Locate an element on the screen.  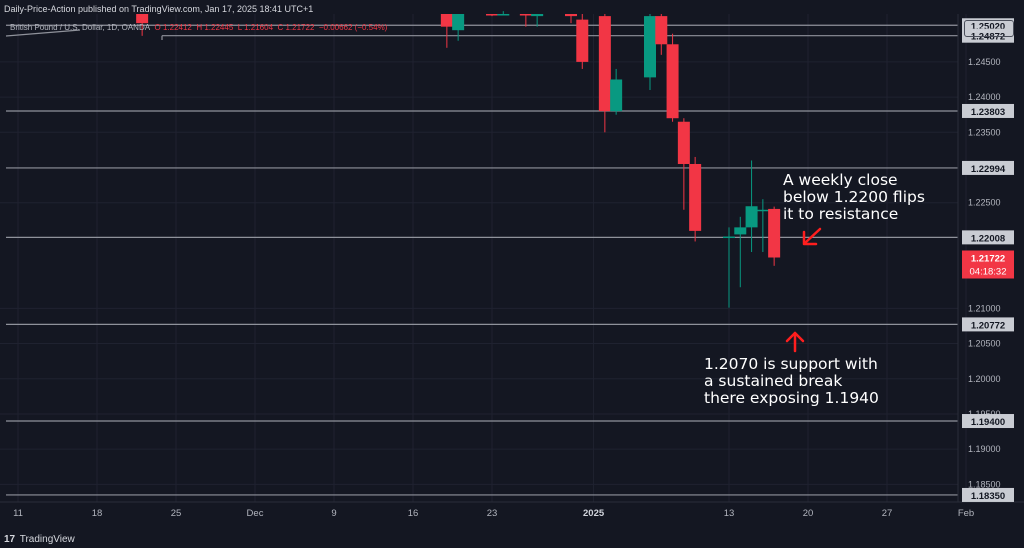
currency-button: USD is located at coordinates (989, 28).